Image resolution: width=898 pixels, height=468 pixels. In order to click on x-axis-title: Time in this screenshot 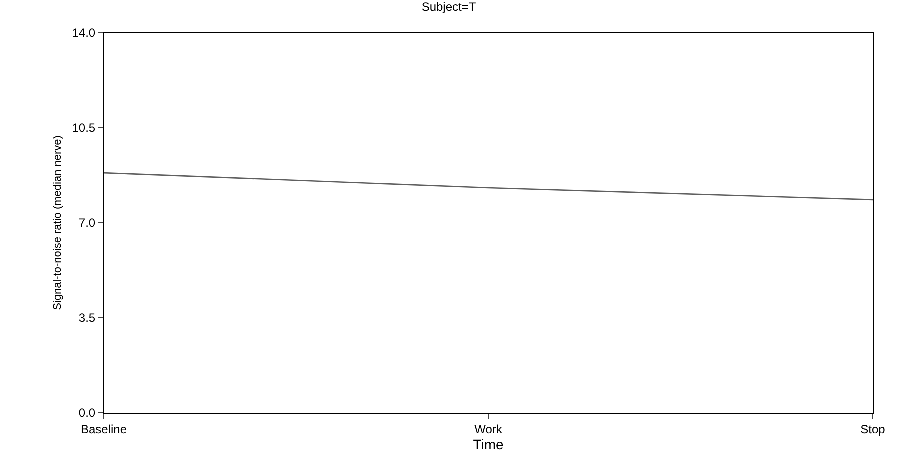, I will do `click(488, 444)`.